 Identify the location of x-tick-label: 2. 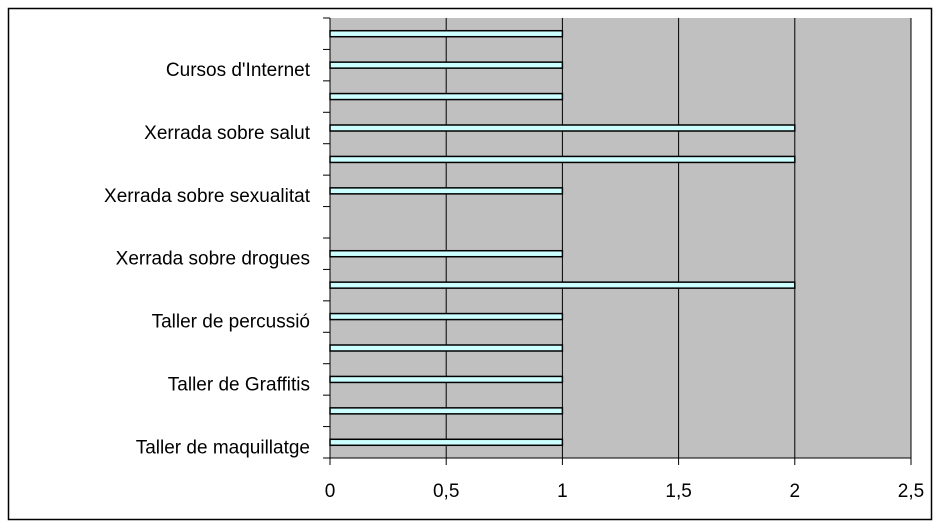
(795, 491).